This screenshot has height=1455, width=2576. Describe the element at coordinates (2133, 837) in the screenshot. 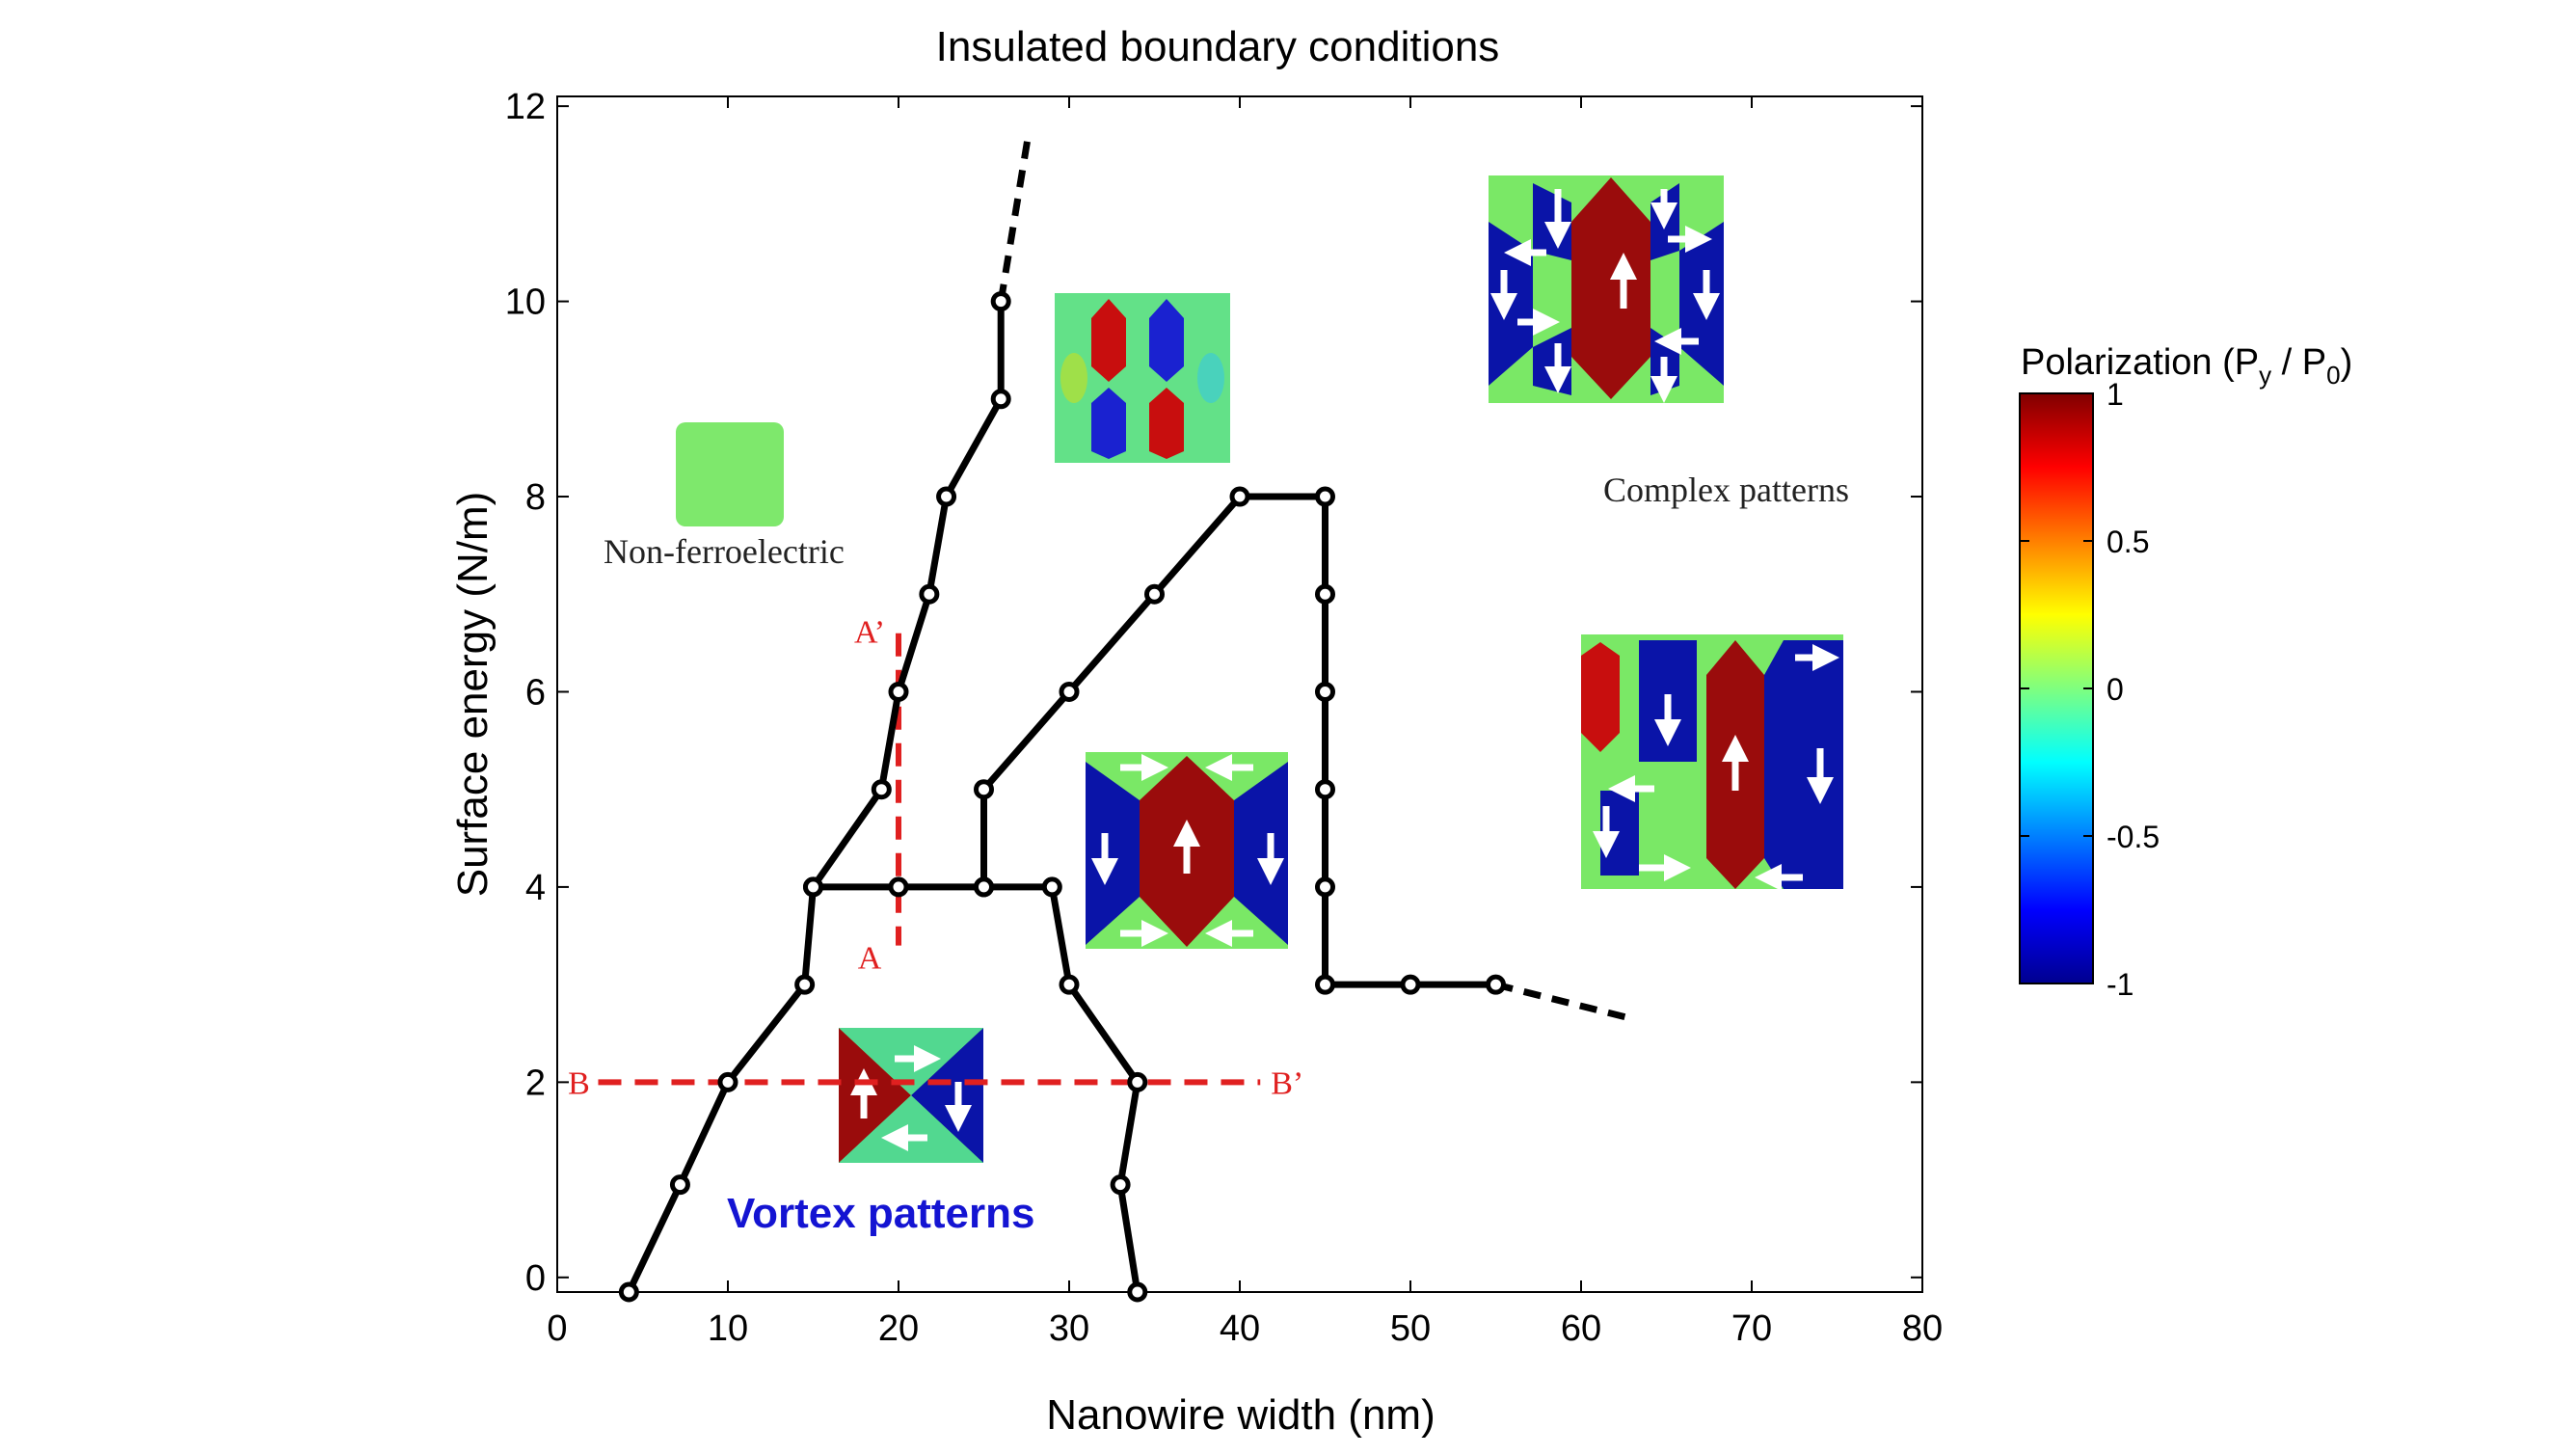

I see `colorbar-tick-label: -0.5` at that location.